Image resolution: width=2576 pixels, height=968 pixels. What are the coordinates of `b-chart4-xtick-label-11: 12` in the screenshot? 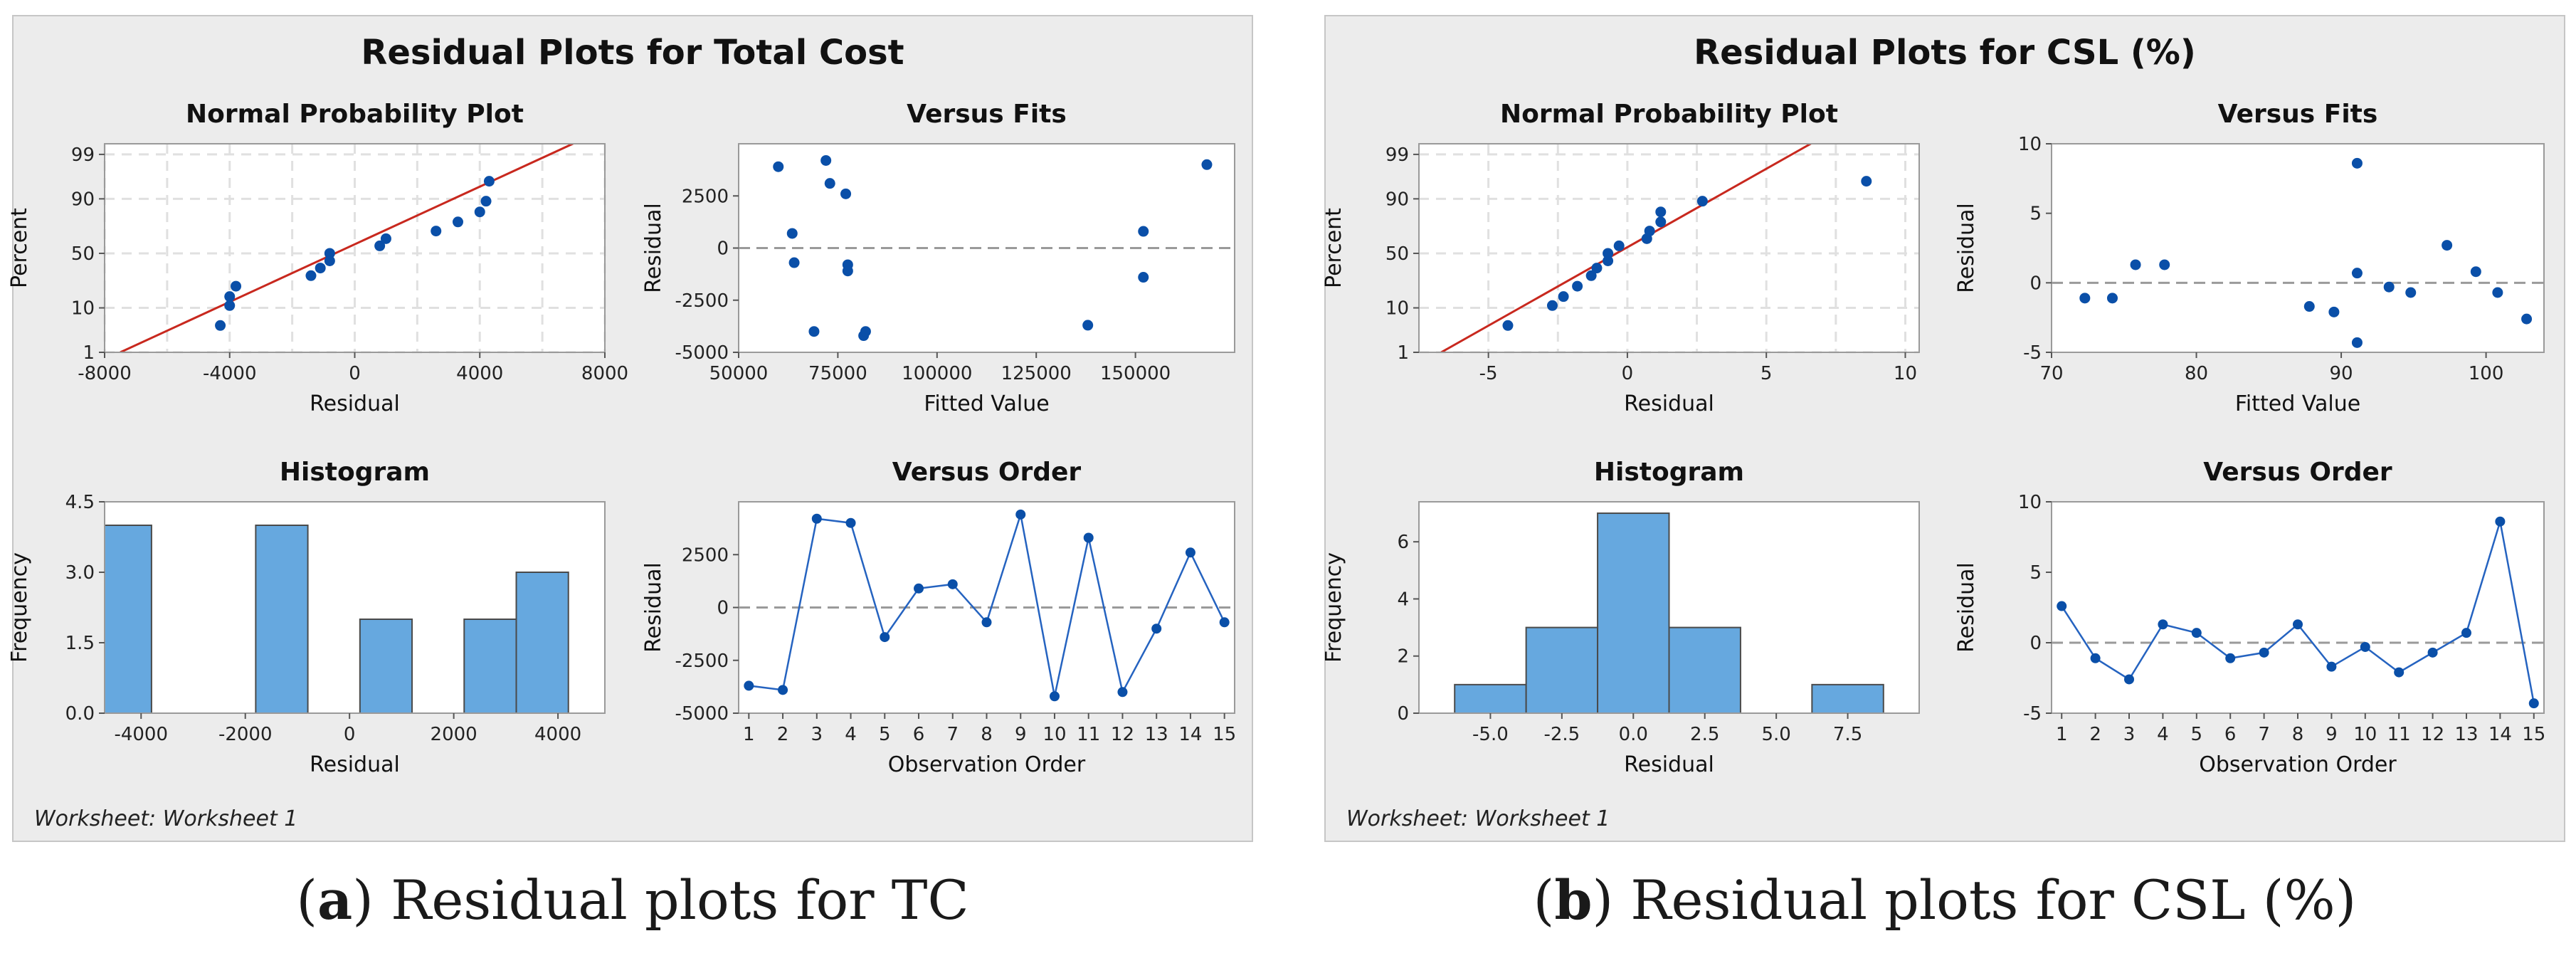 It's located at (2432, 734).